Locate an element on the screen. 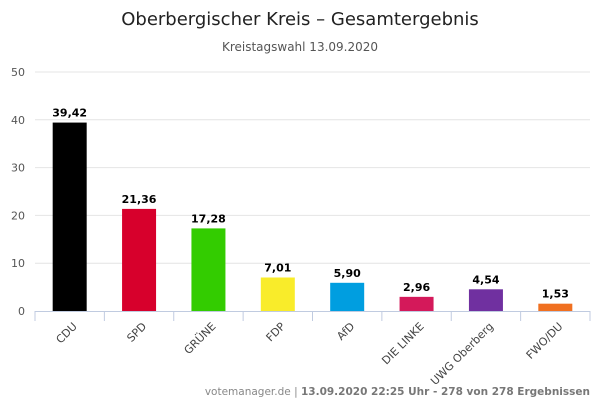 This screenshot has width=600, height=400. data-label: 1,53 is located at coordinates (555, 294).